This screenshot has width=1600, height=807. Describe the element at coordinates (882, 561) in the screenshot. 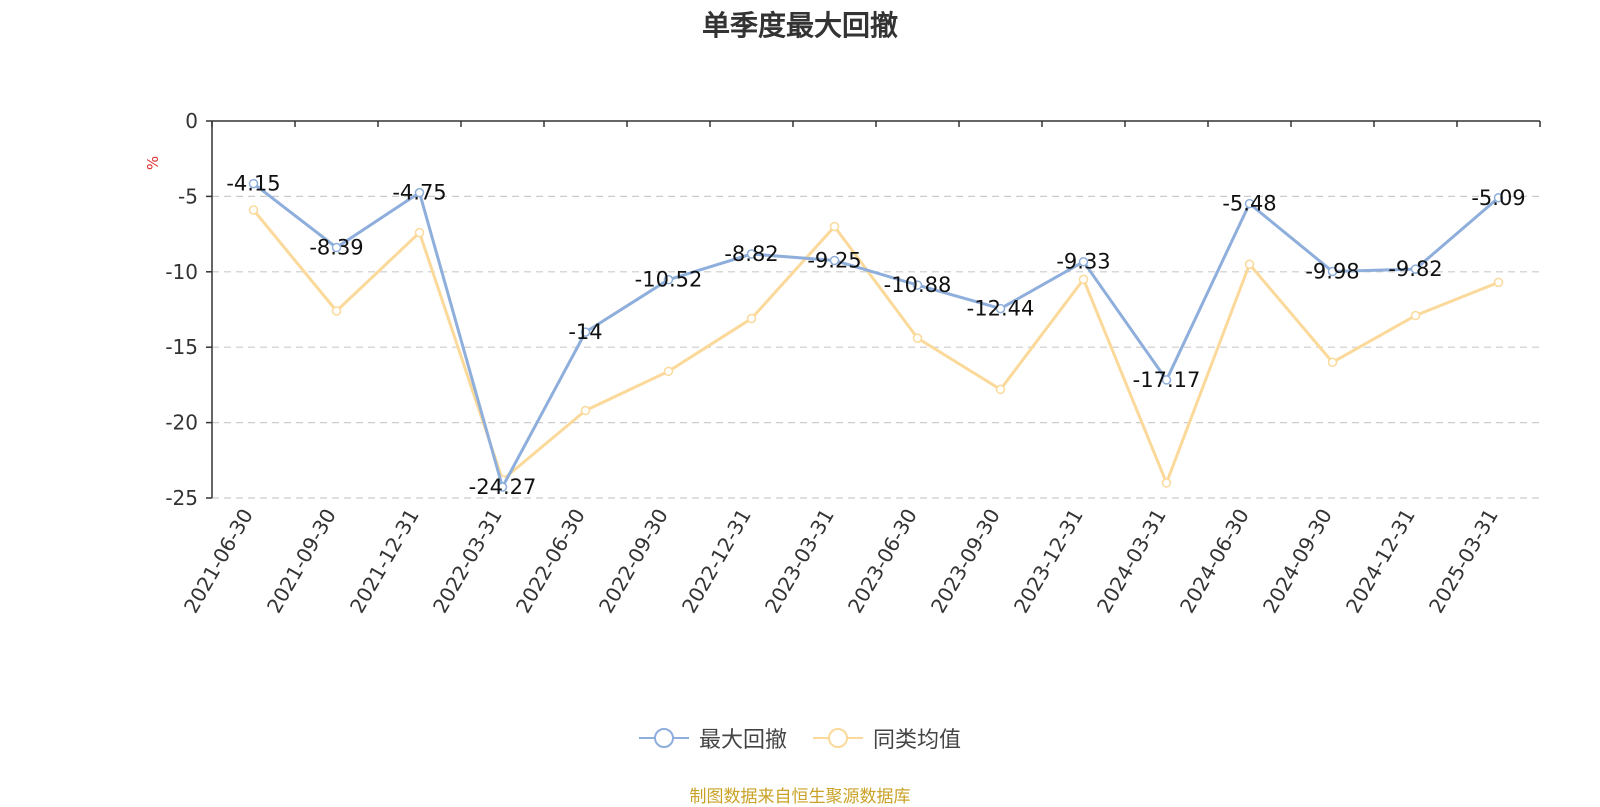

I see `x-tick-label: 2023-06-30` at that location.